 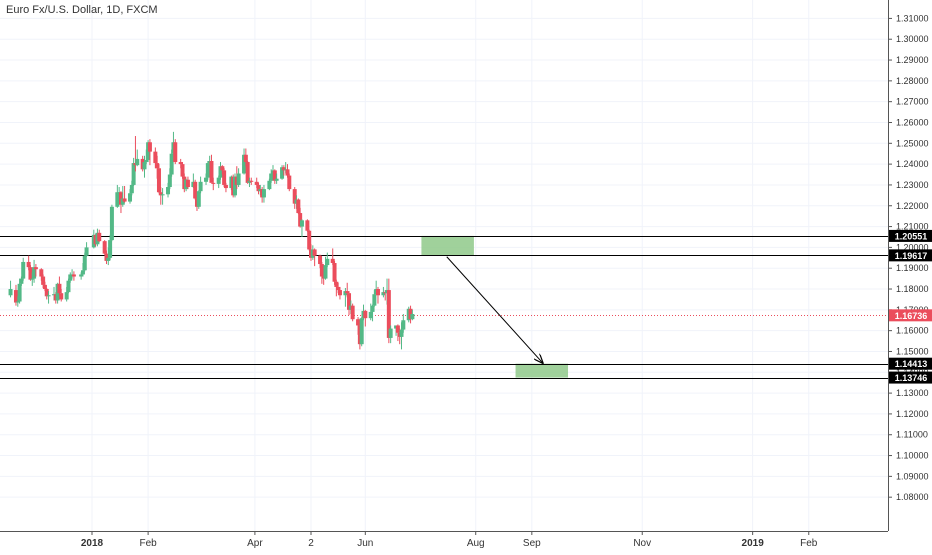 What do you see at coordinates (912, 247) in the screenshot?
I see `y-tick-label: 1.20000` at bounding box center [912, 247].